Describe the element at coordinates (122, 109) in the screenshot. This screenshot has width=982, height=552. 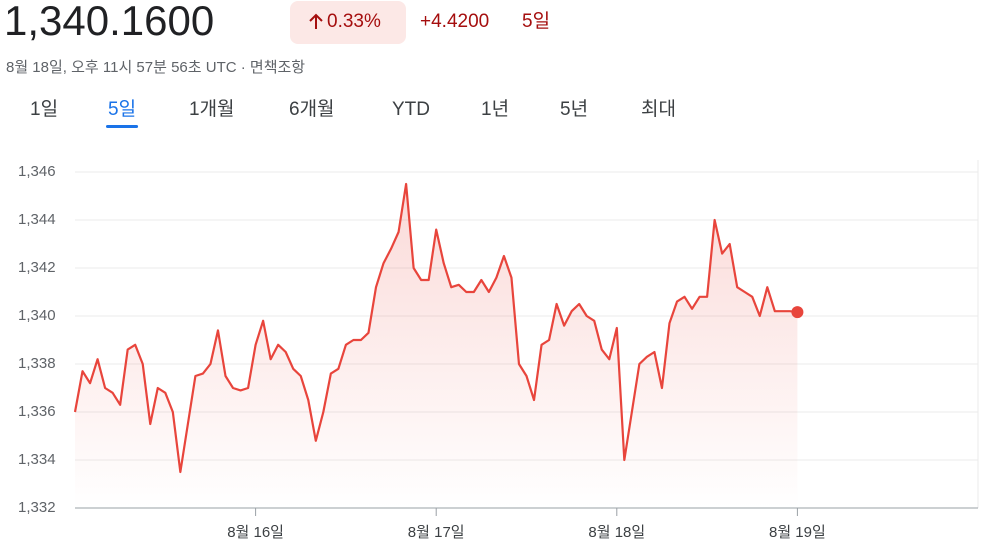
I see `tab: 5일` at that location.